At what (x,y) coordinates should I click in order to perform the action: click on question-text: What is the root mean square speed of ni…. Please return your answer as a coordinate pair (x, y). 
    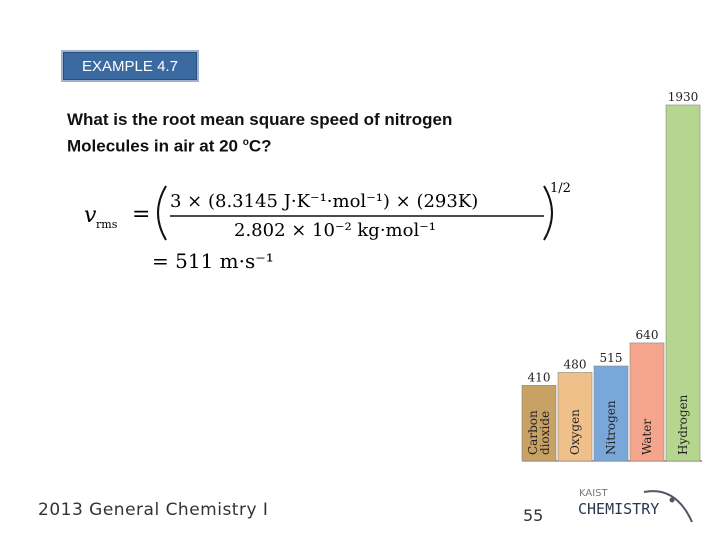
    Looking at the image, I should click on (302, 133).